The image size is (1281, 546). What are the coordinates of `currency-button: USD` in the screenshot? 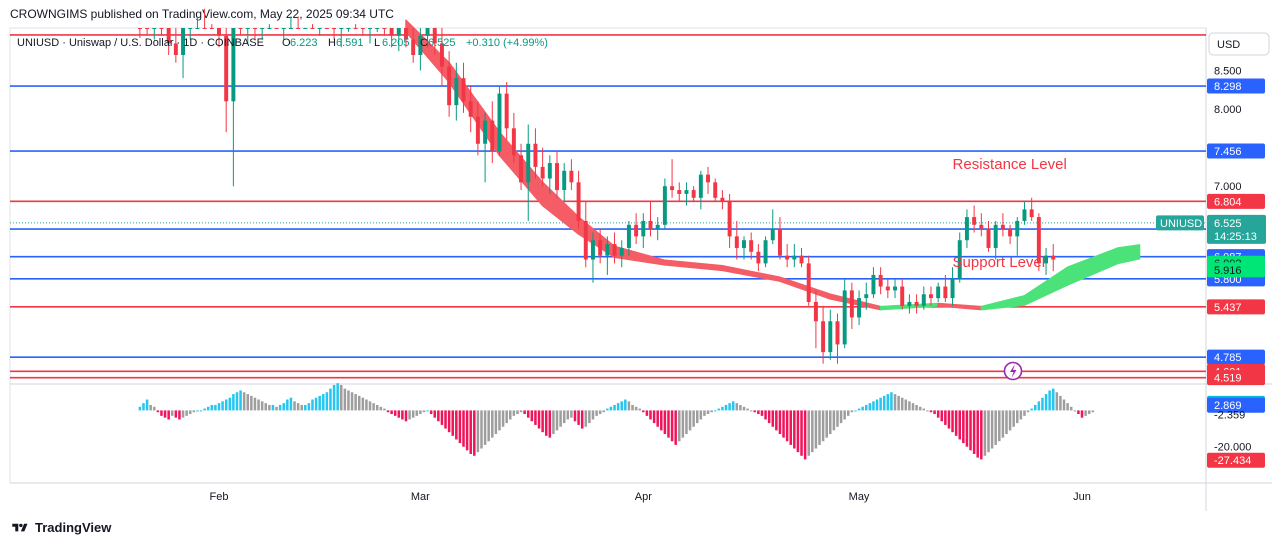 It's located at (1239, 44).